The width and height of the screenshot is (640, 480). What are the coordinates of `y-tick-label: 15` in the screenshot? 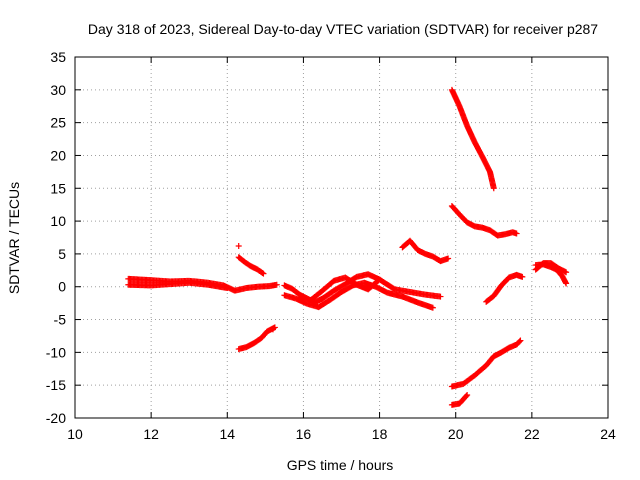 It's located at (58, 188).